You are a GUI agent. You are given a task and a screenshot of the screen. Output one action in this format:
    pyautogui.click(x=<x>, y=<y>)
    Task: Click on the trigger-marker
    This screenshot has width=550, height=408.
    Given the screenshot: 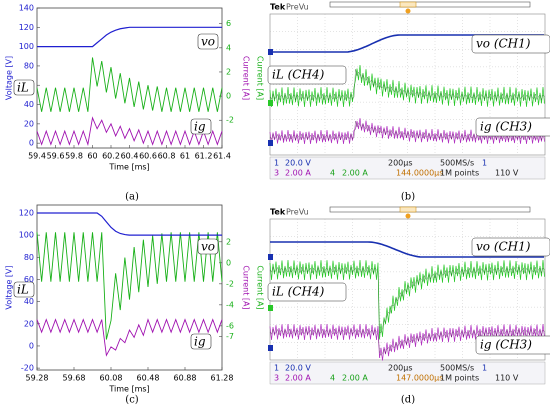 What is the action you would take?
    pyautogui.click(x=408, y=11)
    